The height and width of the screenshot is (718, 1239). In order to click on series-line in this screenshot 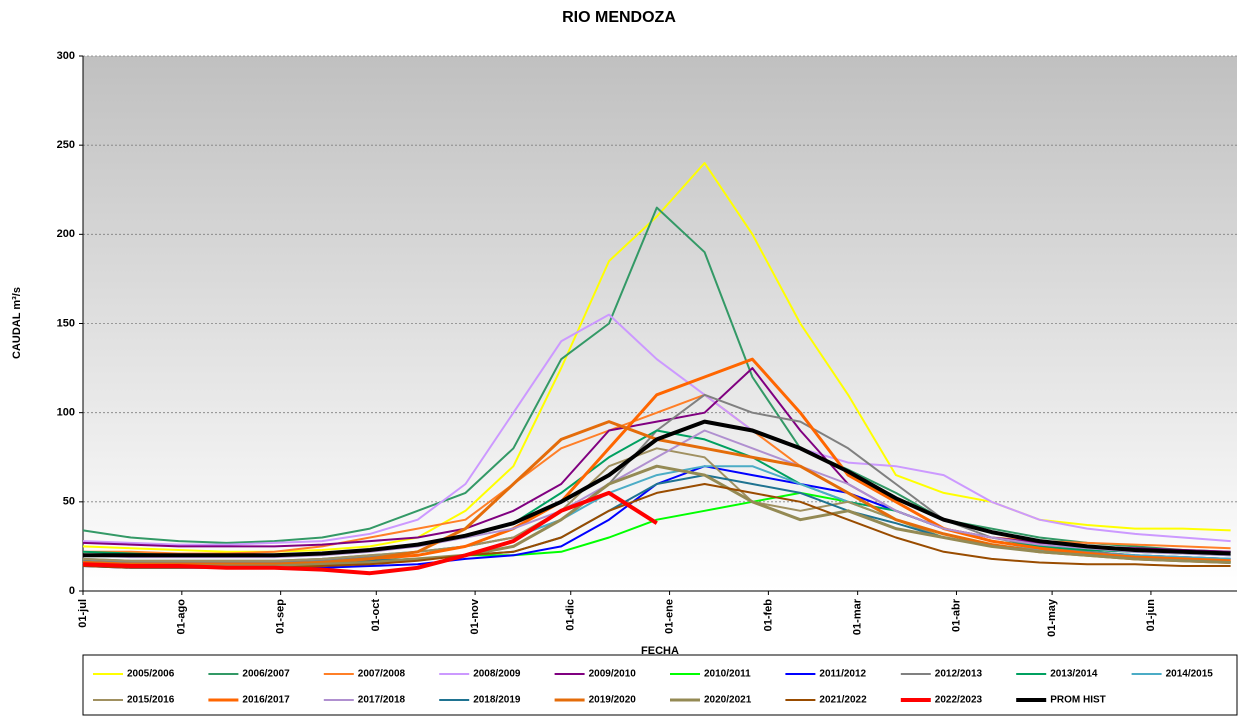, I will do `click(370, 533)`.